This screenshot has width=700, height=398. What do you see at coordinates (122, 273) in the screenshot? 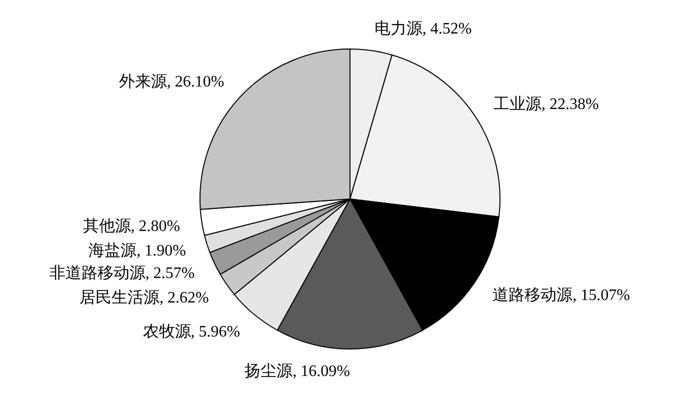
I see `slice-label: 非道路移动源, 2.57%` at bounding box center [122, 273].